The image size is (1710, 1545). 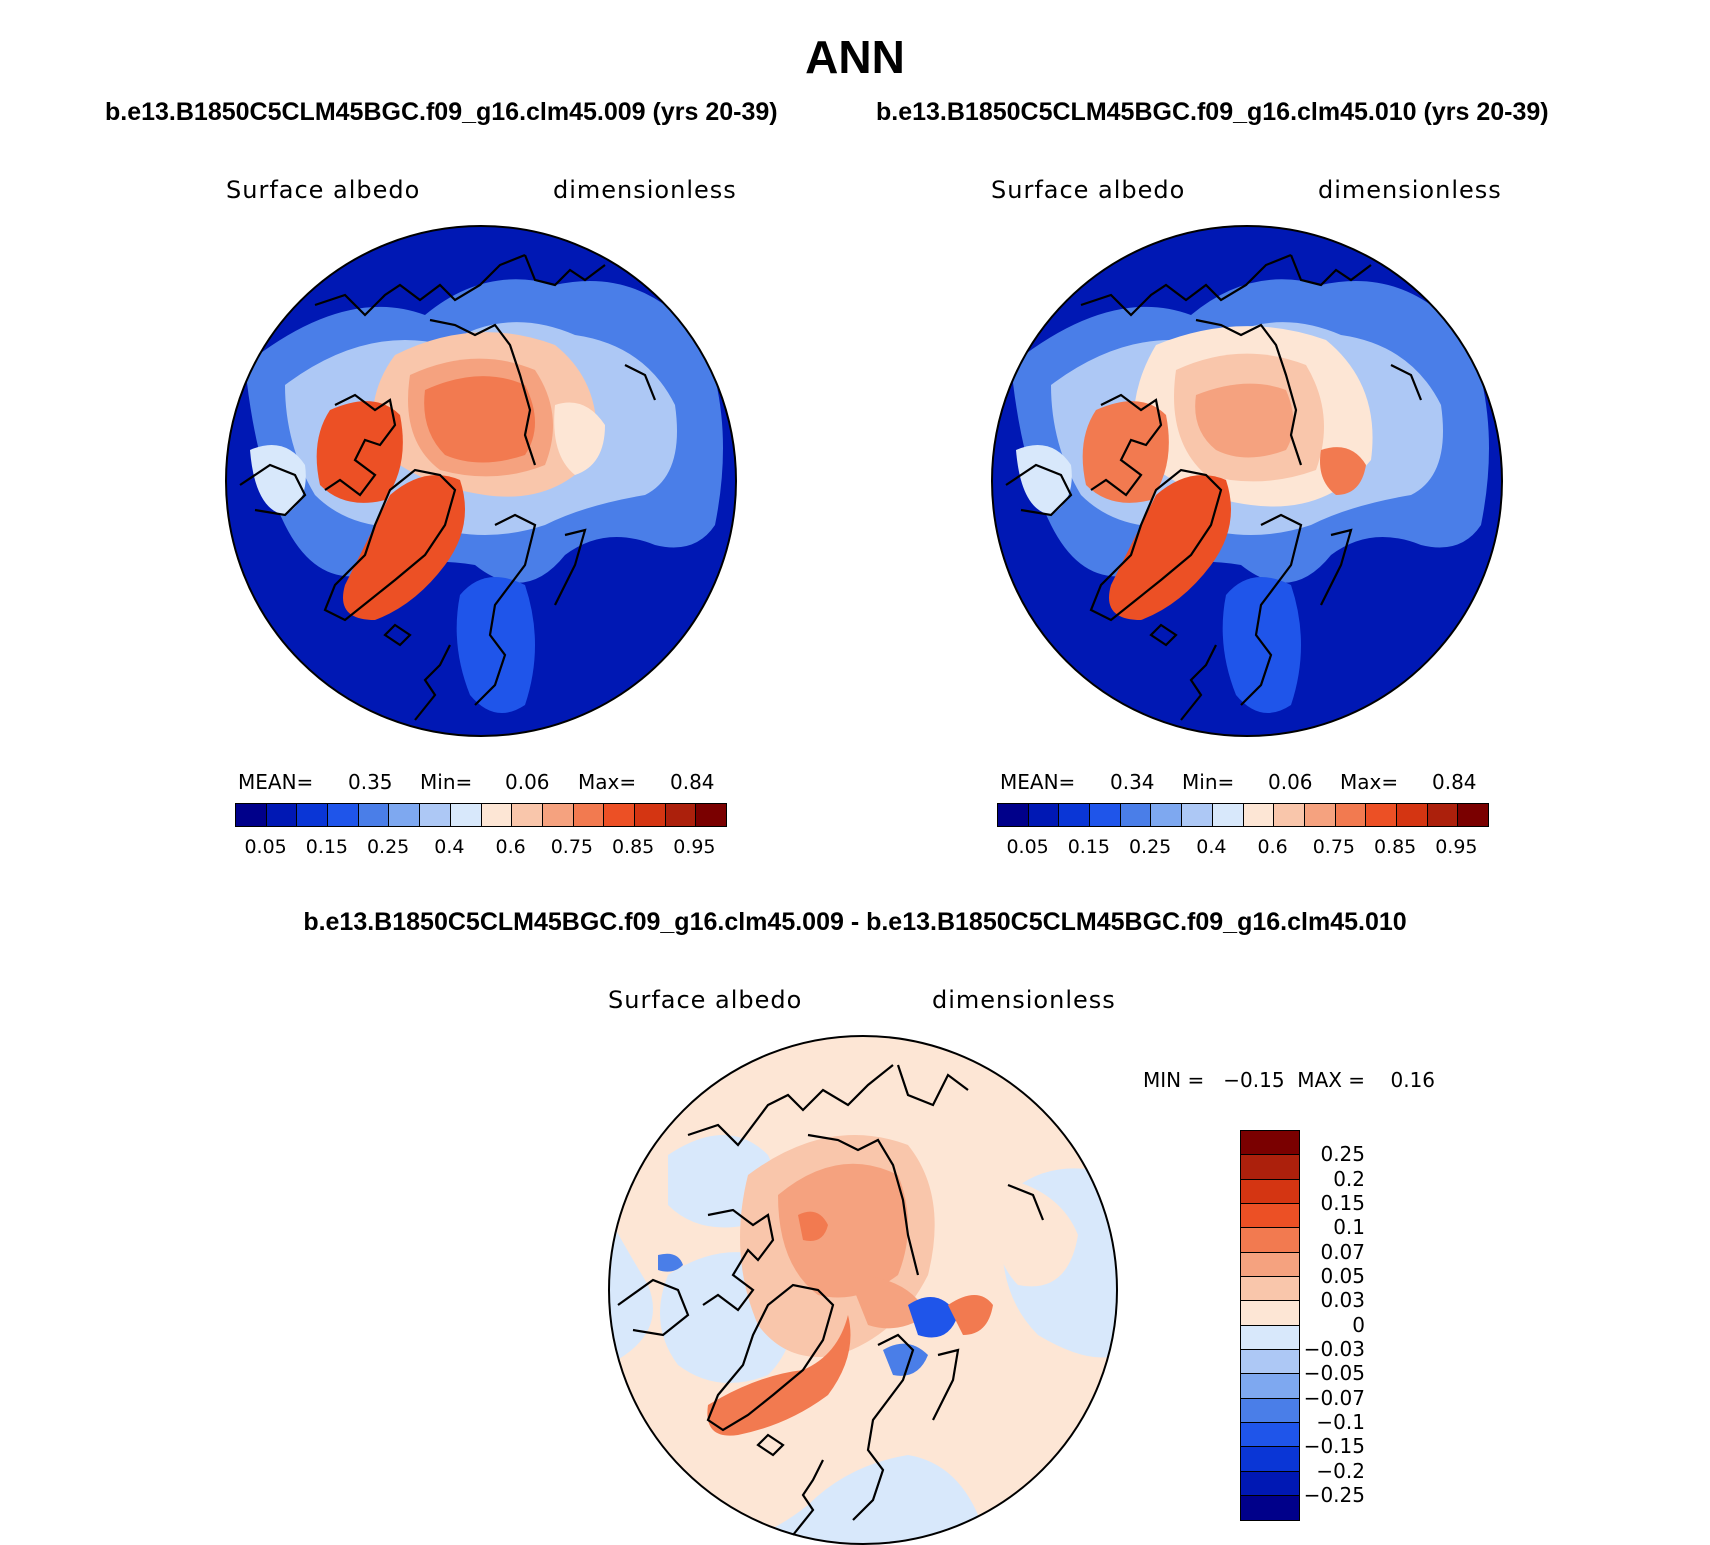 I want to click on colorbar-tick-label: −0.25, so click(x=1334, y=1494).